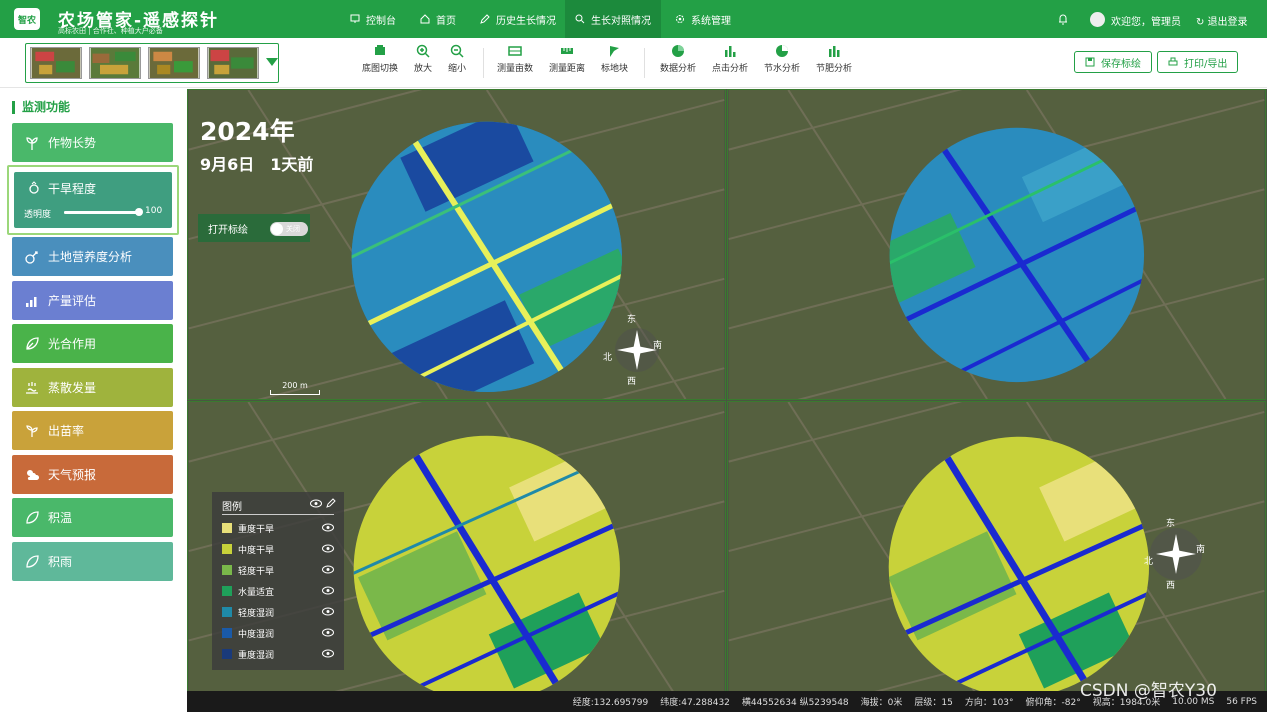 This screenshot has width=1267, height=712. What do you see at coordinates (782, 59) in the screenshot?
I see `water-saving-analysis-button: 节水分析` at bounding box center [782, 59].